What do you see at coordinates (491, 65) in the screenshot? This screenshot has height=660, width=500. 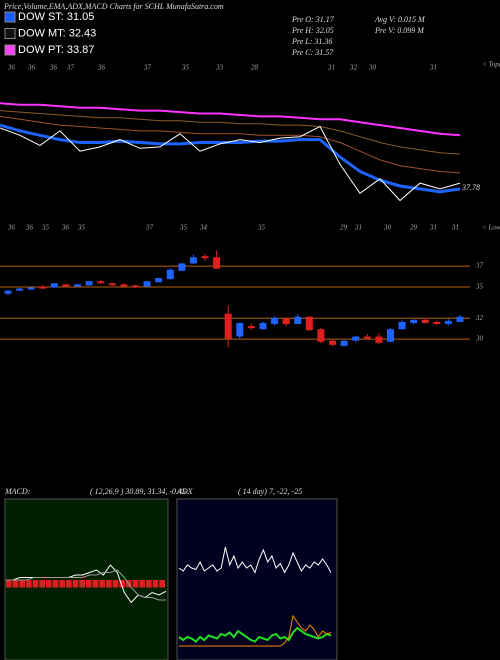 I see `top-note: < Topa` at bounding box center [491, 65].